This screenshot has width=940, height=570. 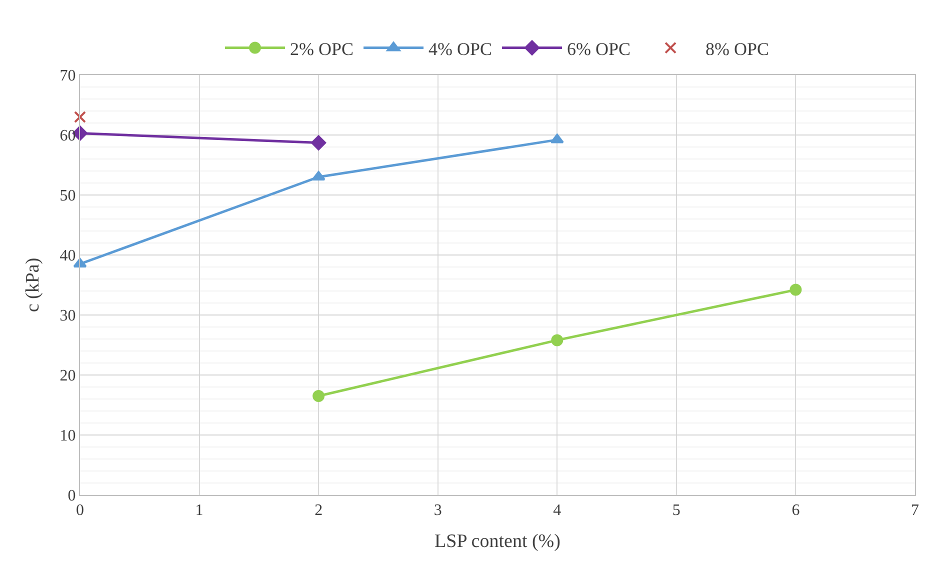 What do you see at coordinates (322, 48) in the screenshot?
I see `legend-label: 2% OPC` at bounding box center [322, 48].